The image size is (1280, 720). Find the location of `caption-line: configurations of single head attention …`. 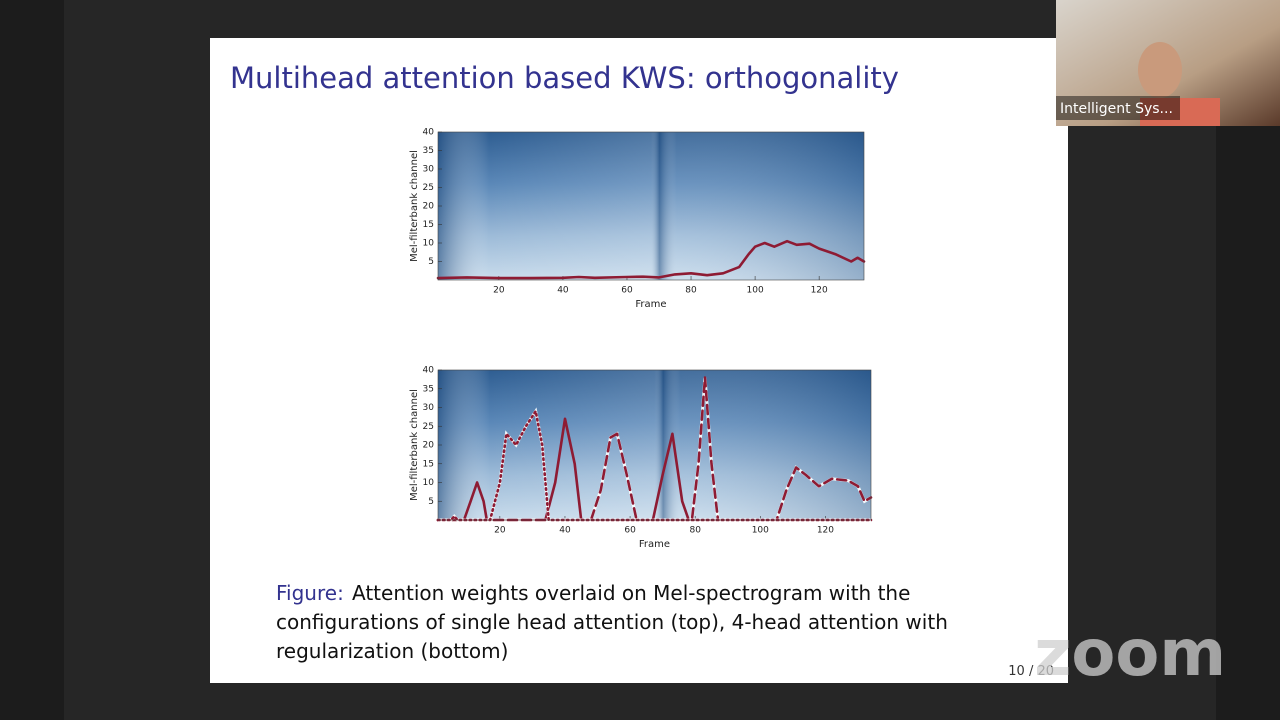

caption-line: configurations of single head attention … is located at coordinates (612, 622).